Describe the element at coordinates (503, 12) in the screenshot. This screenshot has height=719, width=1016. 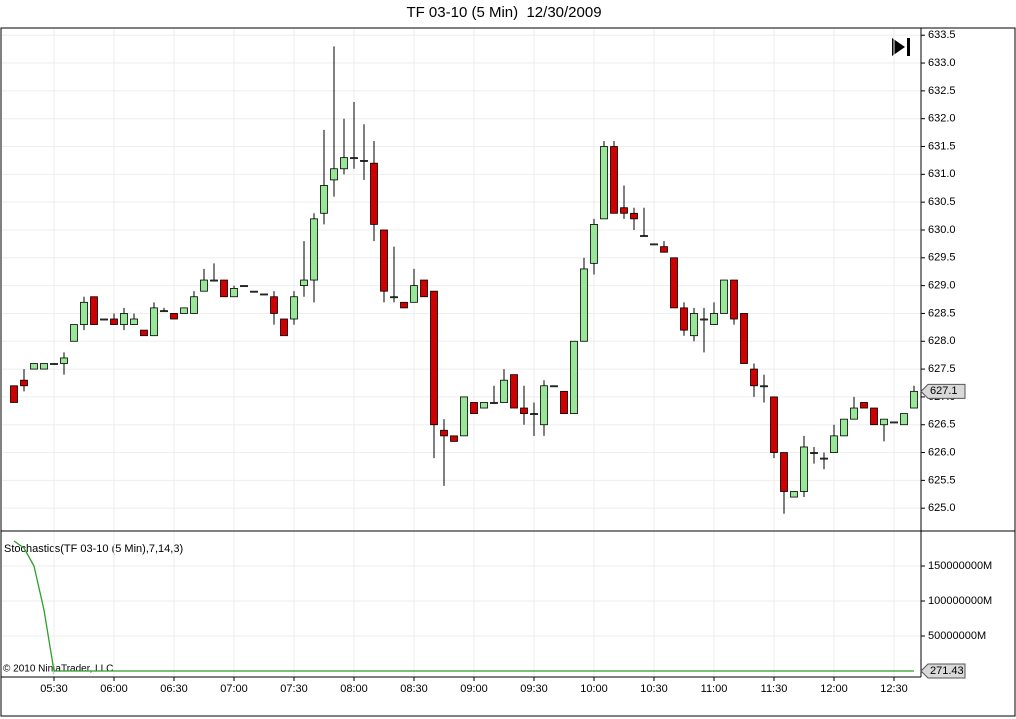
I see `chart-title: TF 03-10 (5 Min) 12/30/2009` at that location.